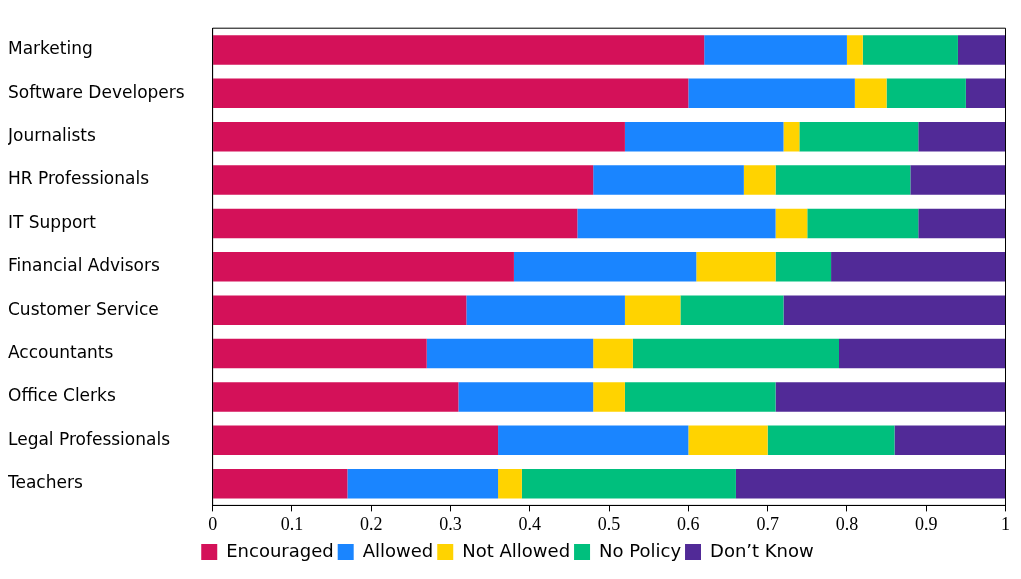 This screenshot has width=1021, height=579. Describe the element at coordinates (89, 438) in the screenshot. I see `y-tick-label: Legal Professionals` at that location.